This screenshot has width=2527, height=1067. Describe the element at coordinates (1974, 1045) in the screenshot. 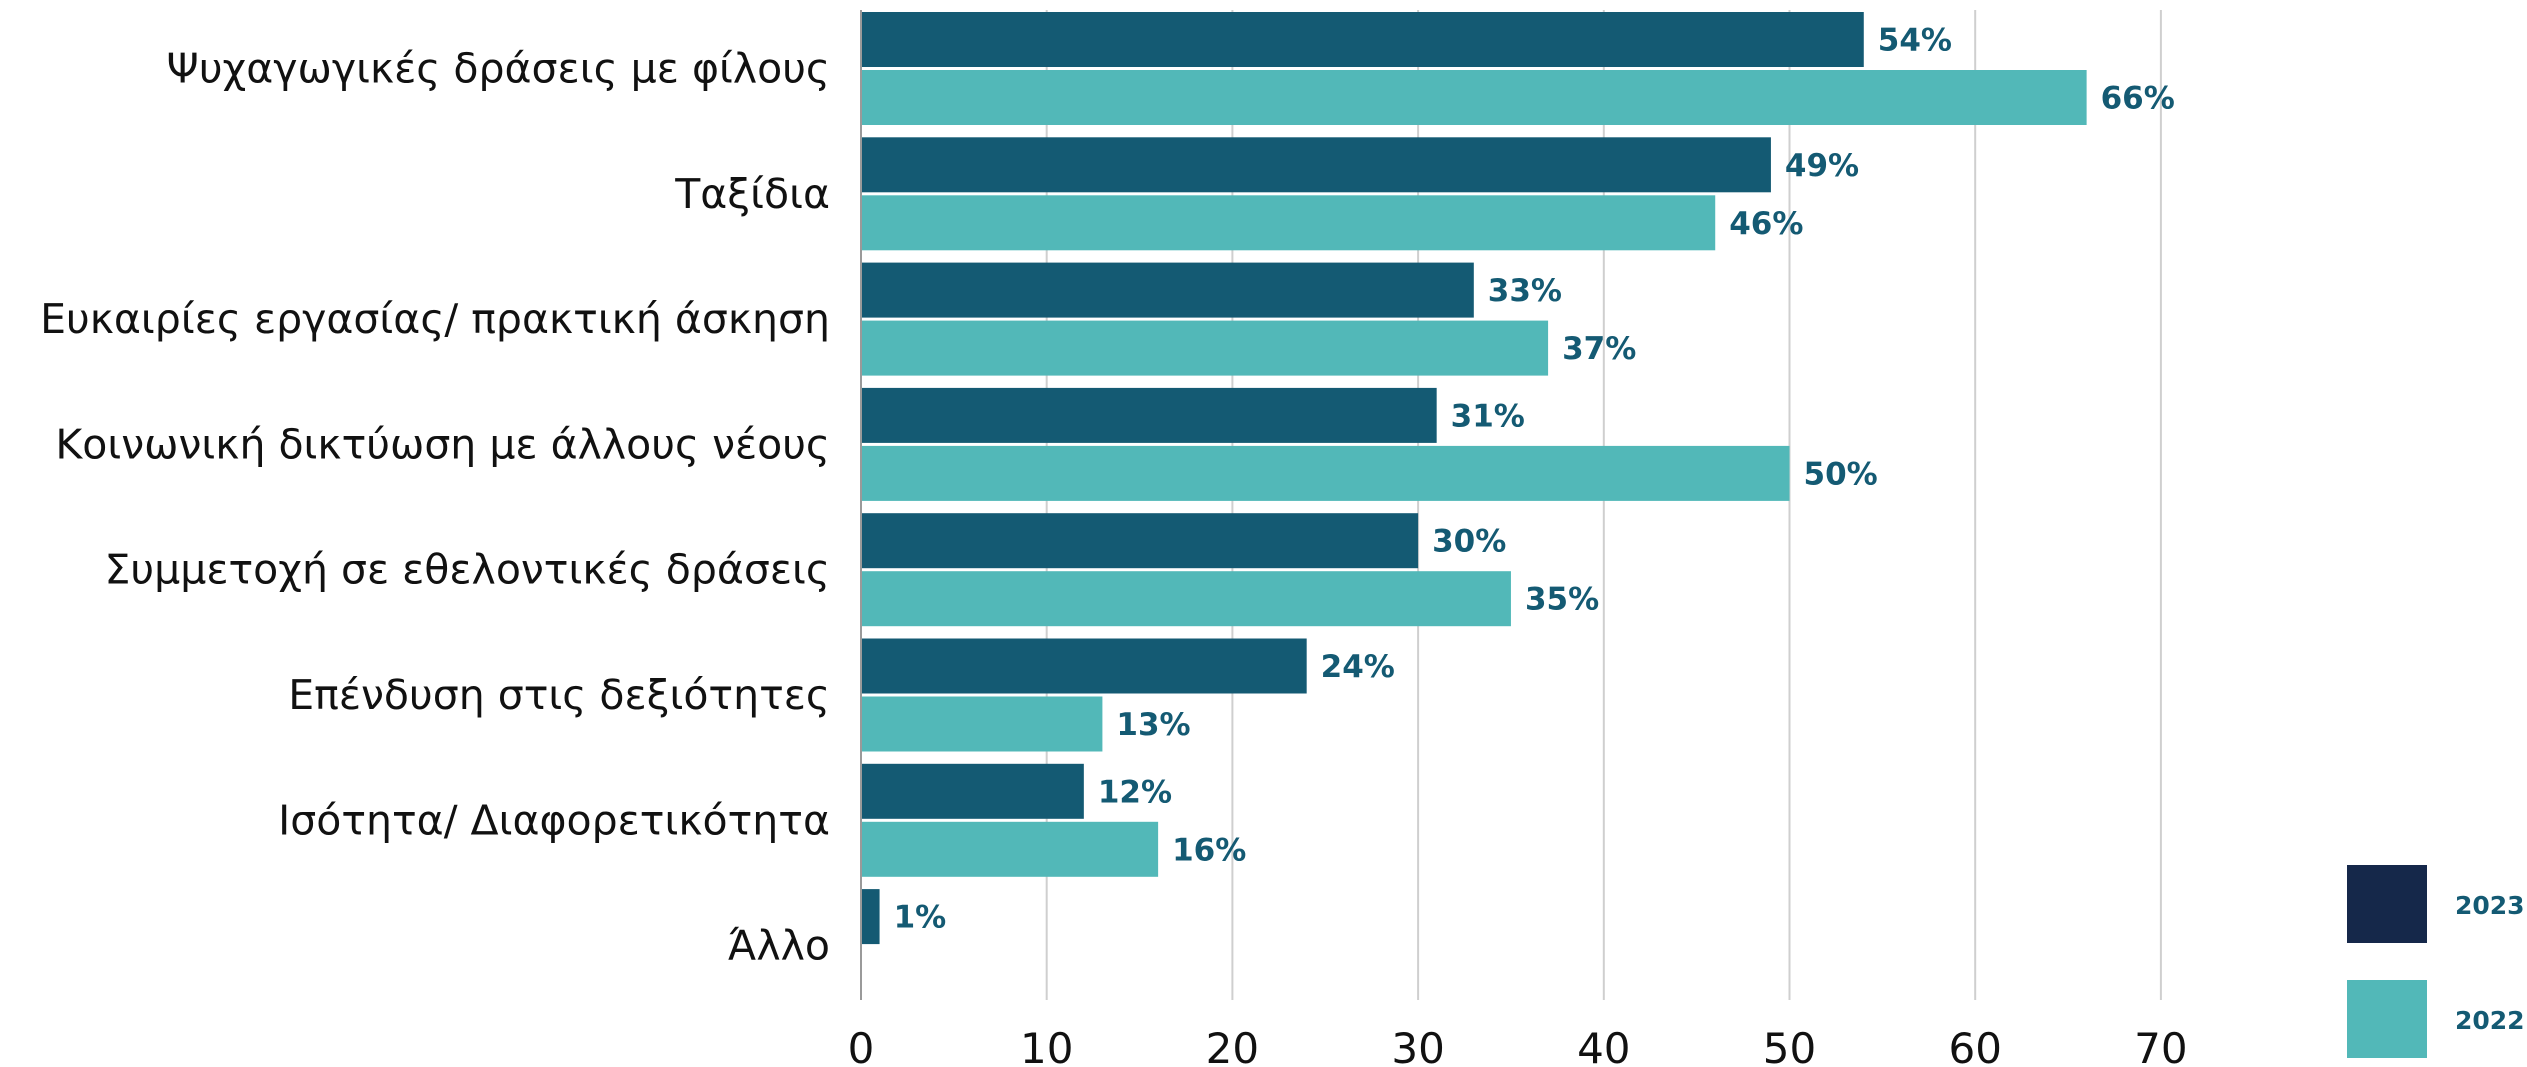

I see `x-tick-label: 60` at that location.